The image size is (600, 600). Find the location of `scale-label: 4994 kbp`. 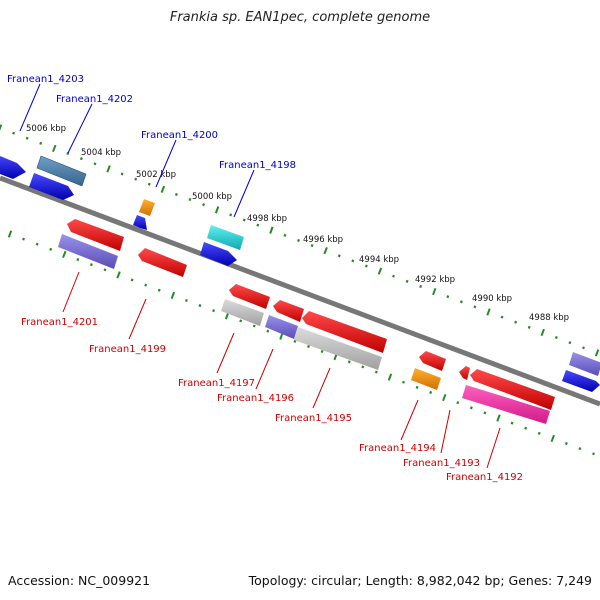

scale-label: 4994 kbp is located at coordinates (379, 260).